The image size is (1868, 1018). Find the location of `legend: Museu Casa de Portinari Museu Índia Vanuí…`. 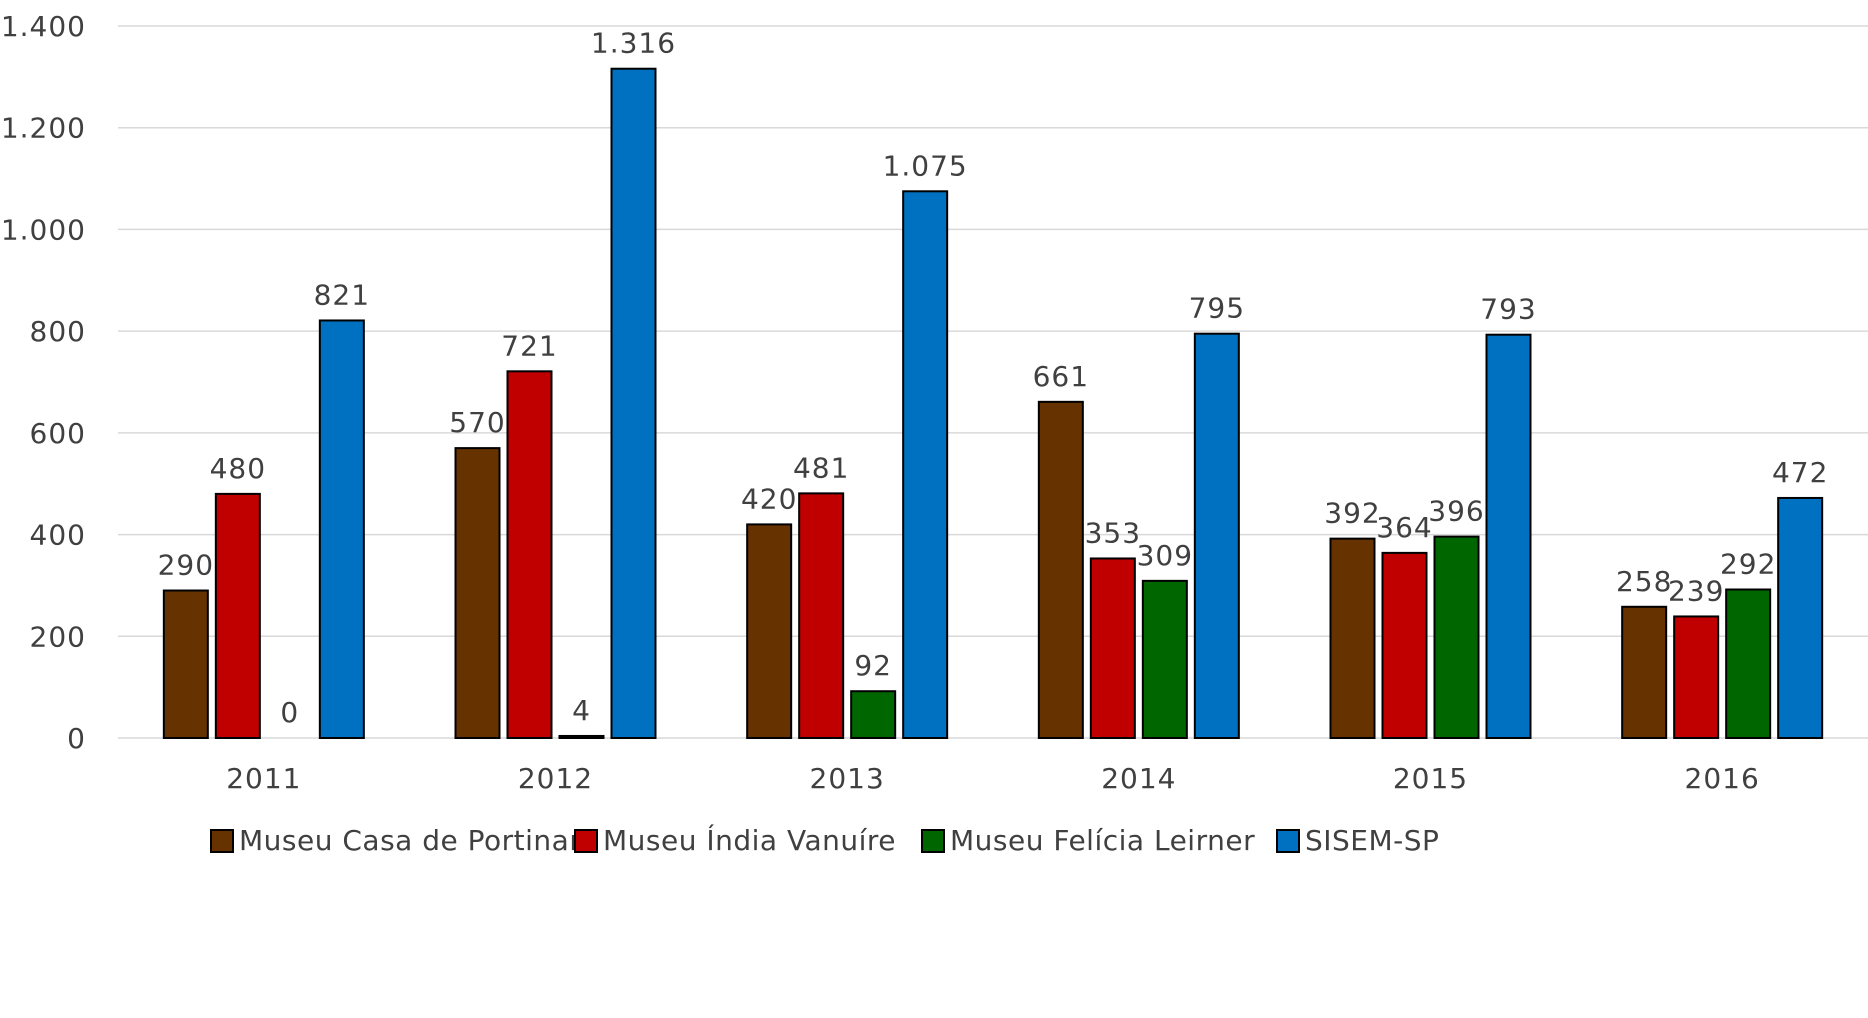

legend: Museu Casa de Portinari Museu Índia Vanuí… is located at coordinates (824, 840).